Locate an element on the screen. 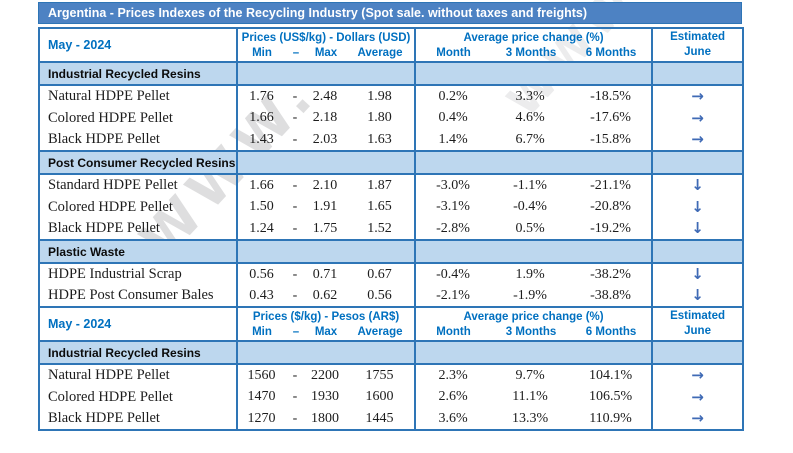 The height and width of the screenshot is (453, 793). price-average: 1.63 is located at coordinates (381, 140).